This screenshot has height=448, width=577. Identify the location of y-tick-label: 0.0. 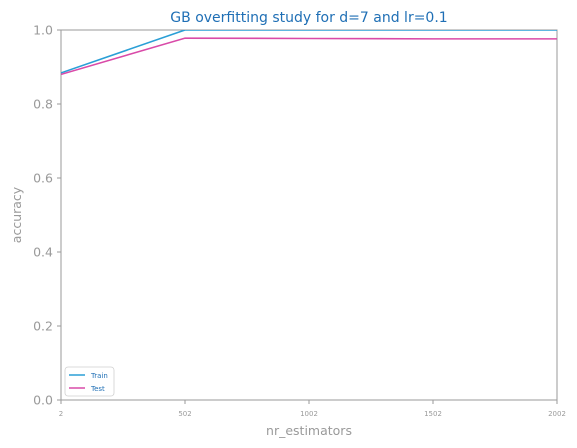
(43, 400).